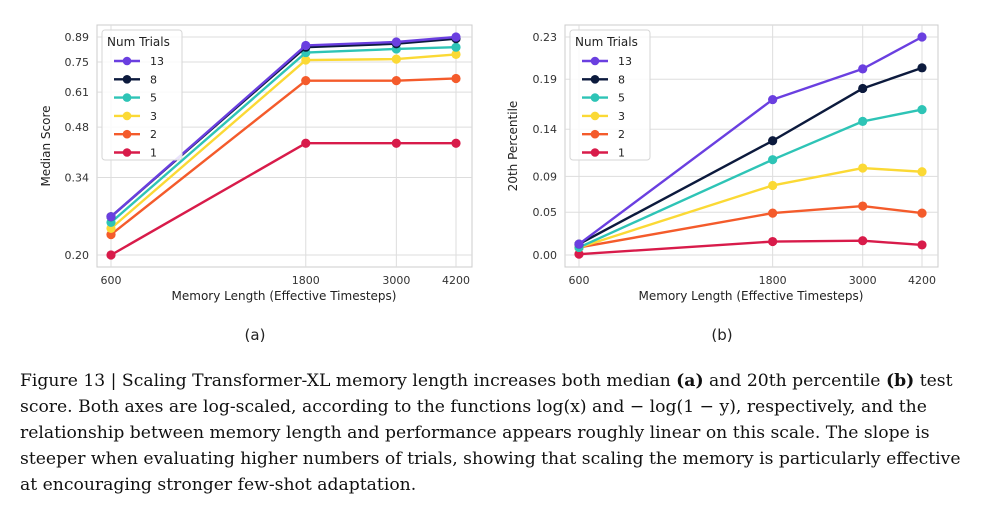 This screenshot has width=986, height=530. What do you see at coordinates (900, 381) in the screenshot?
I see `caption-bold-ref: (b)` at bounding box center [900, 381].